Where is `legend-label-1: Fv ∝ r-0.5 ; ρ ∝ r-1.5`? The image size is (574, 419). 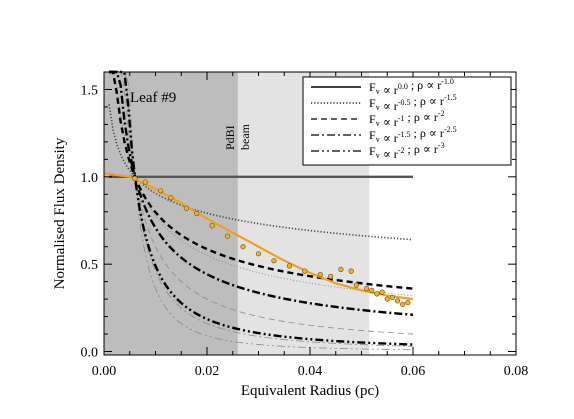 legend-label-1: Fv ∝ r-0.5 ; ρ ∝ r-1.5 is located at coordinates (413, 103).